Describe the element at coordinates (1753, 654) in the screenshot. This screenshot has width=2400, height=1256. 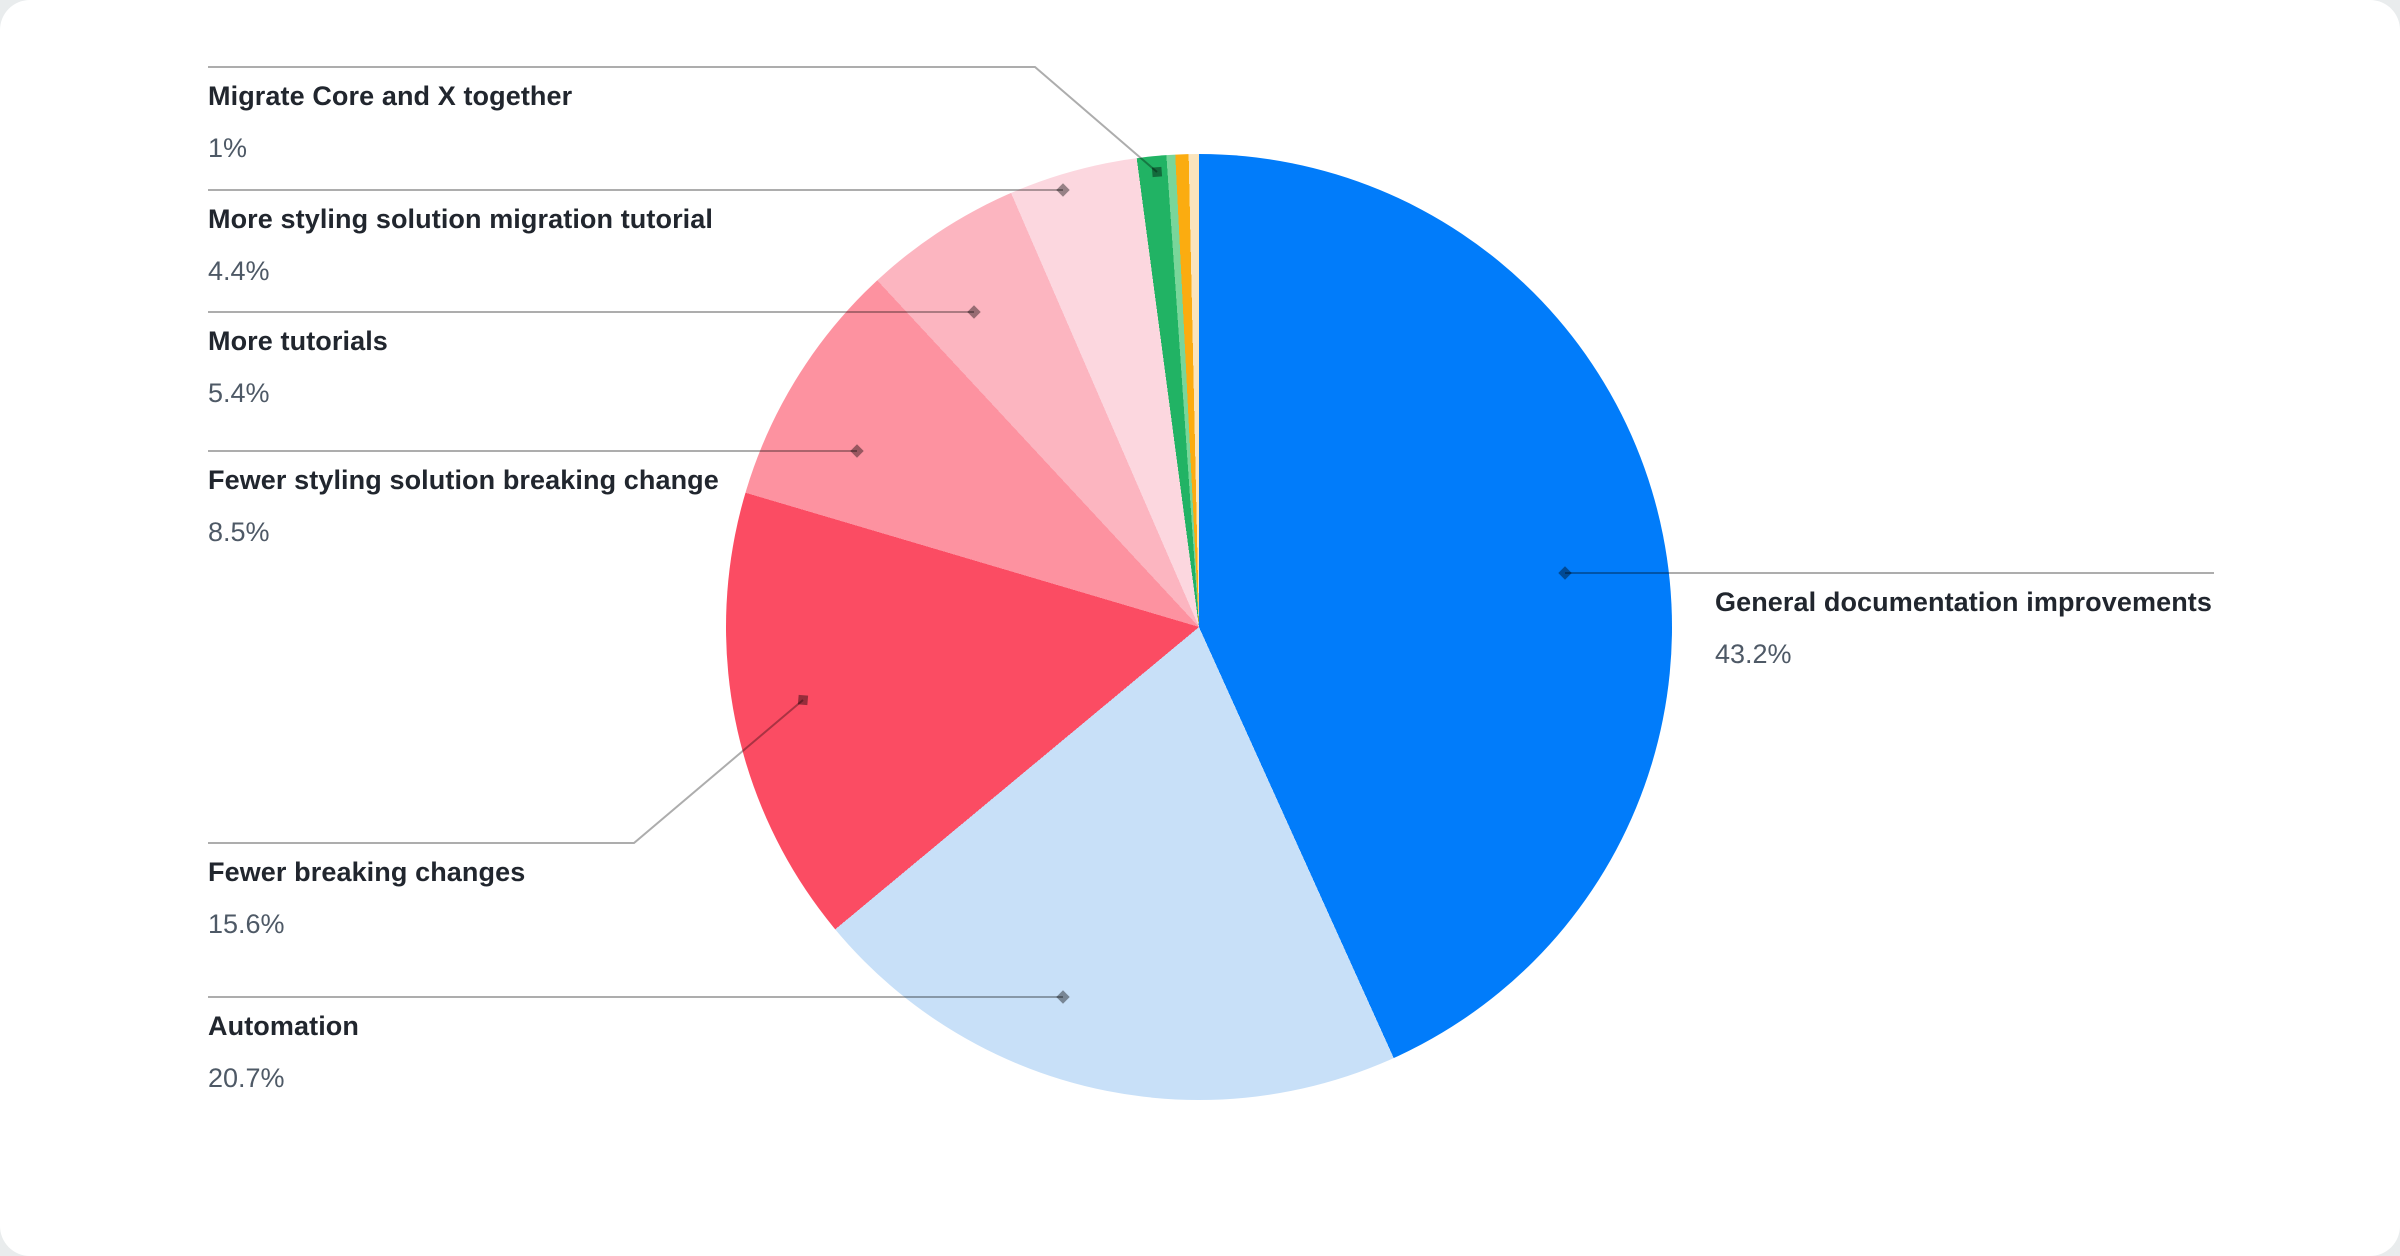
I see `slice-label-value: 43.2%` at that location.